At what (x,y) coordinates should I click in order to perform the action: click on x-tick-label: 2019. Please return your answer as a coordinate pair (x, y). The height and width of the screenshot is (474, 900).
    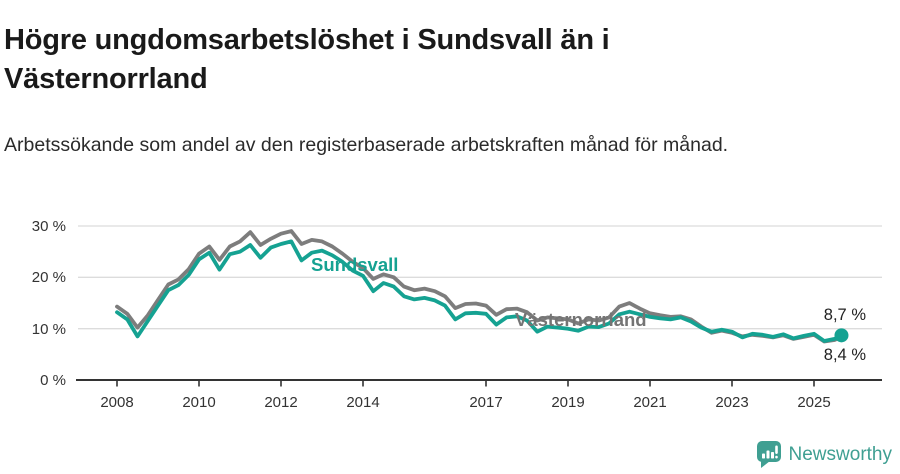
    Looking at the image, I should click on (567, 402).